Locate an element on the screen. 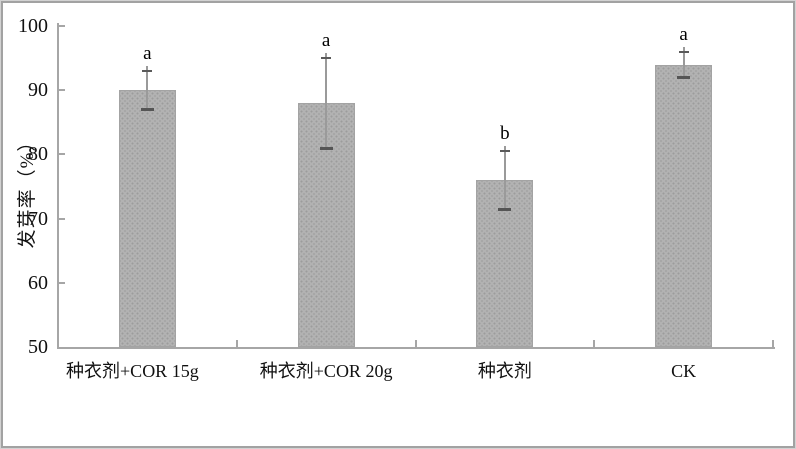 Image resolution: width=796 pixels, height=449 pixels. y-tick-label: 80 is located at coordinates (38, 154).